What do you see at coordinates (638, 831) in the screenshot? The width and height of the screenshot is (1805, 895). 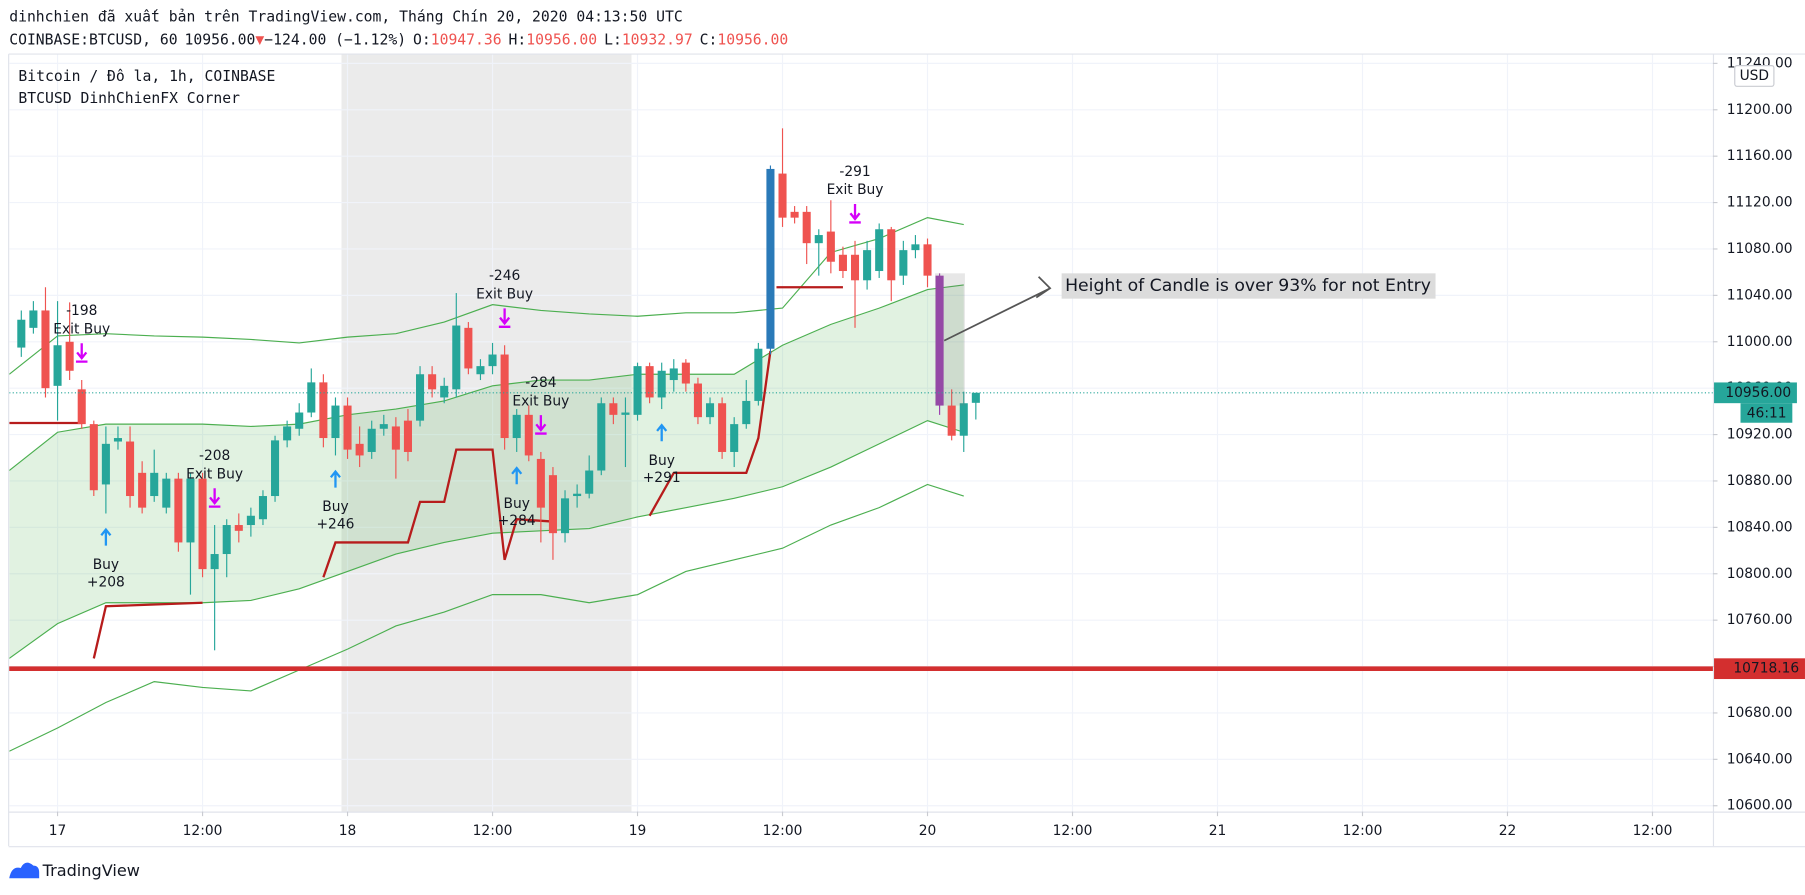 I see `x-tick-label: 19` at bounding box center [638, 831].